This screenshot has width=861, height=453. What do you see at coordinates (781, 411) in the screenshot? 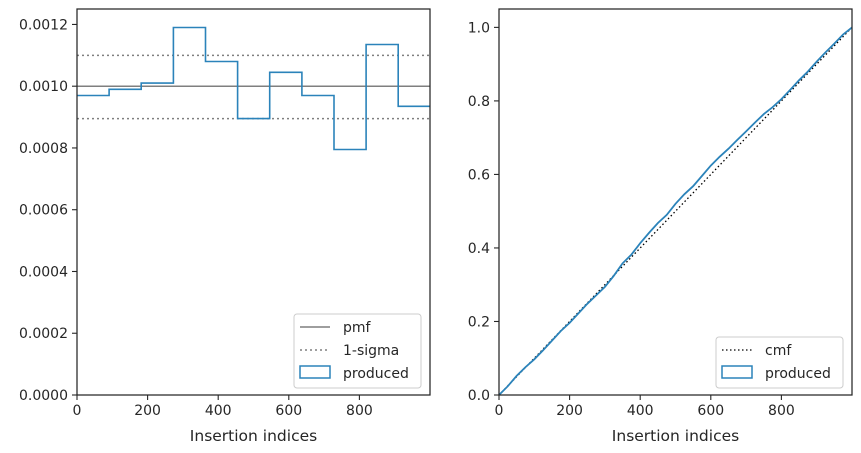
I see `right-x-tick-label: 800` at bounding box center [781, 411].